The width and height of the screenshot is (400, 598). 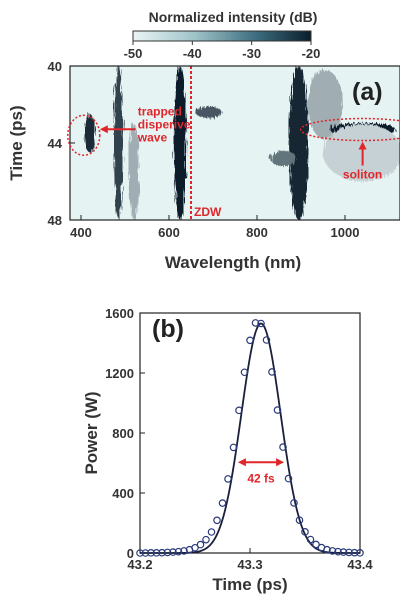 I want to click on trapped-wave-label-line: disperive, so click(x=164, y=124).